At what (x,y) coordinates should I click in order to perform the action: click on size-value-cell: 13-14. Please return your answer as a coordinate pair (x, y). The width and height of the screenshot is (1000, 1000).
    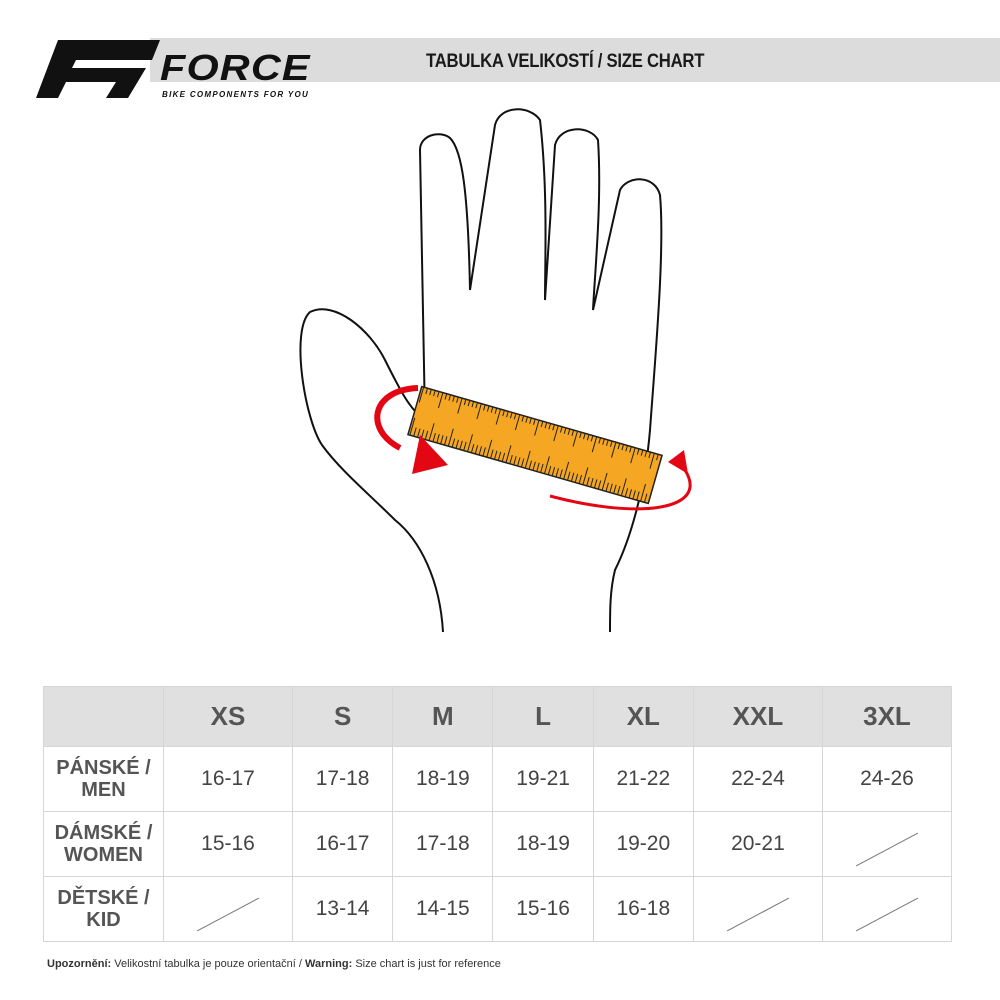
    Looking at the image, I should click on (342, 909).